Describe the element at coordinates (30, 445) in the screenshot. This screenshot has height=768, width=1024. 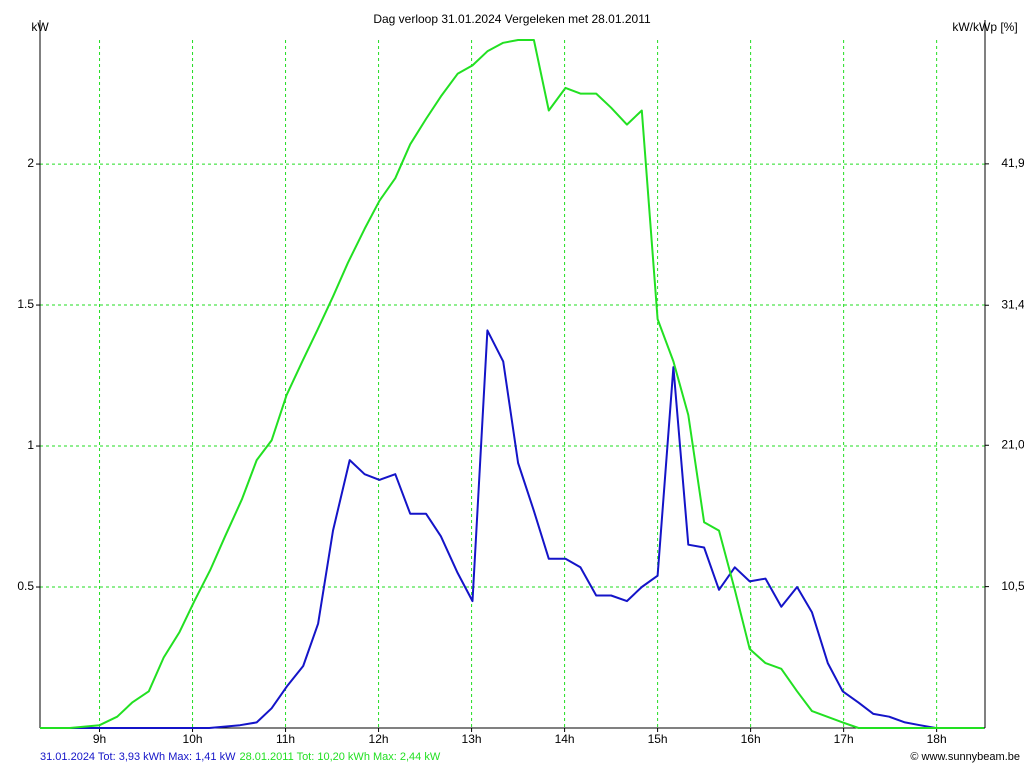
I see `y-tick-label: 1` at that location.